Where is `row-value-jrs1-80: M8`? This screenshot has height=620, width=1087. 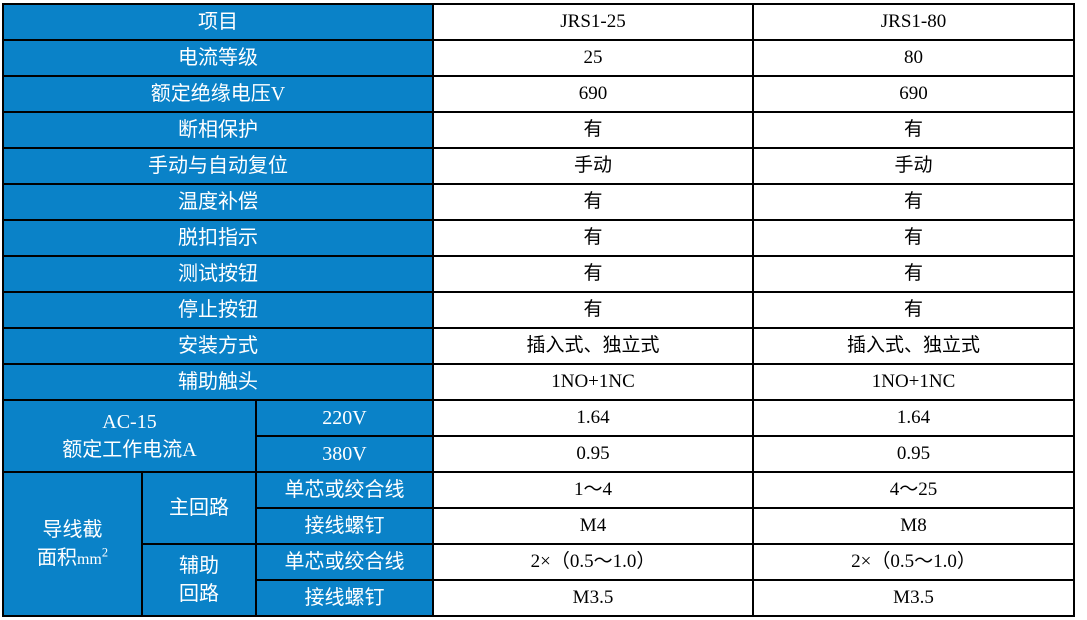
row-value-jrs1-80: M8 is located at coordinates (913, 526).